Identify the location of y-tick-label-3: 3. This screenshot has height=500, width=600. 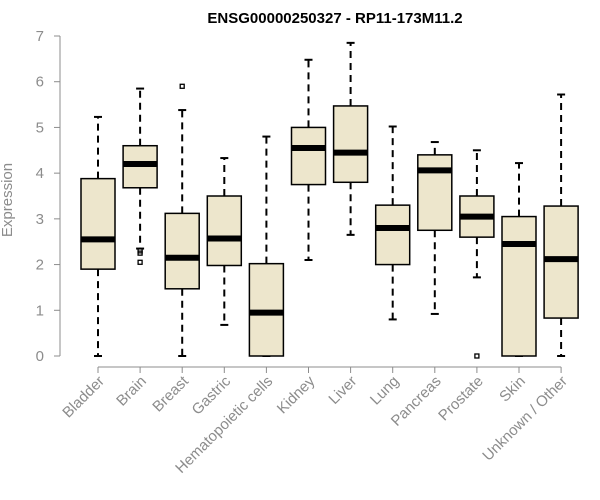
(40, 219).